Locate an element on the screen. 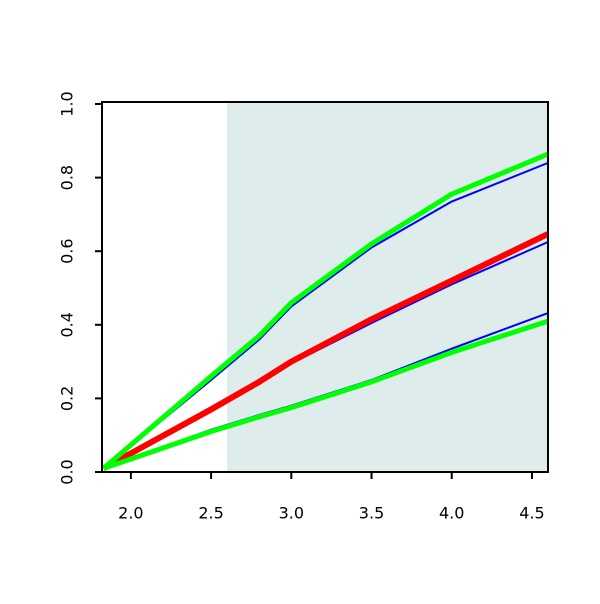  x-tick-label: 2.5 is located at coordinates (210, 513).